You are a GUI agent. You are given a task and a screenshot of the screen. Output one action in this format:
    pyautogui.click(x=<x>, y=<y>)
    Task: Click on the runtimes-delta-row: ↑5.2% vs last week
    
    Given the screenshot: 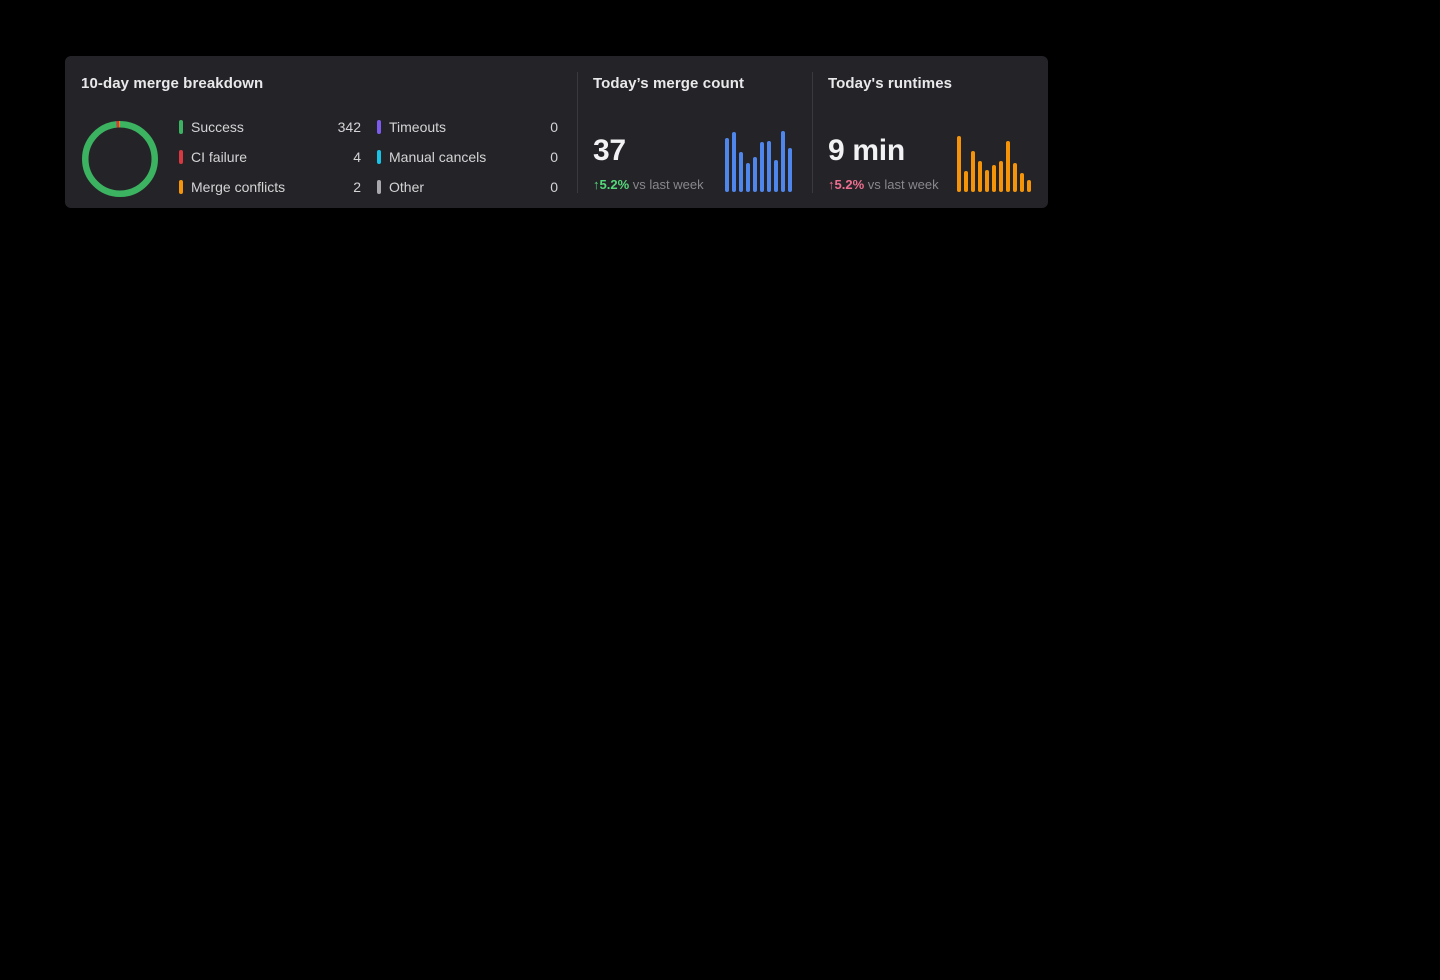 What is the action you would take?
    pyautogui.click(x=883, y=184)
    